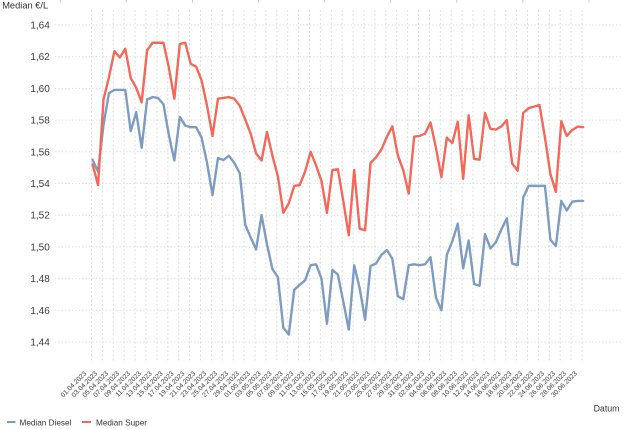 This screenshot has width=626, height=429. Describe the element at coordinates (40, 57) in the screenshot. I see `svg-text: 1,62` at that location.